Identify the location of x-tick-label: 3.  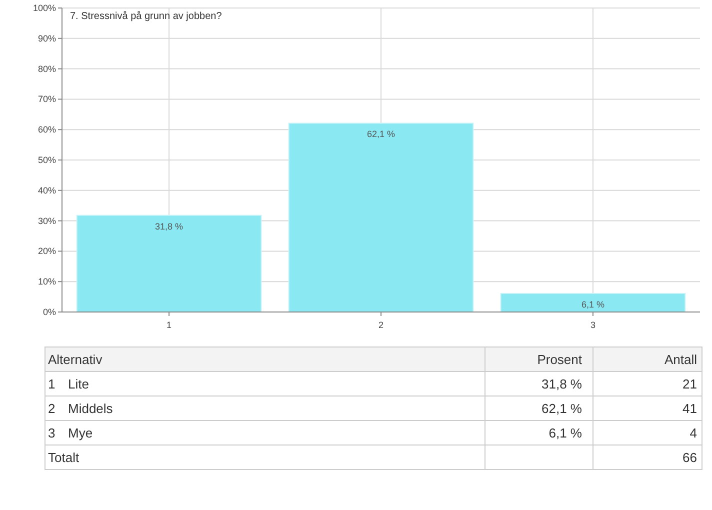
(593, 325).